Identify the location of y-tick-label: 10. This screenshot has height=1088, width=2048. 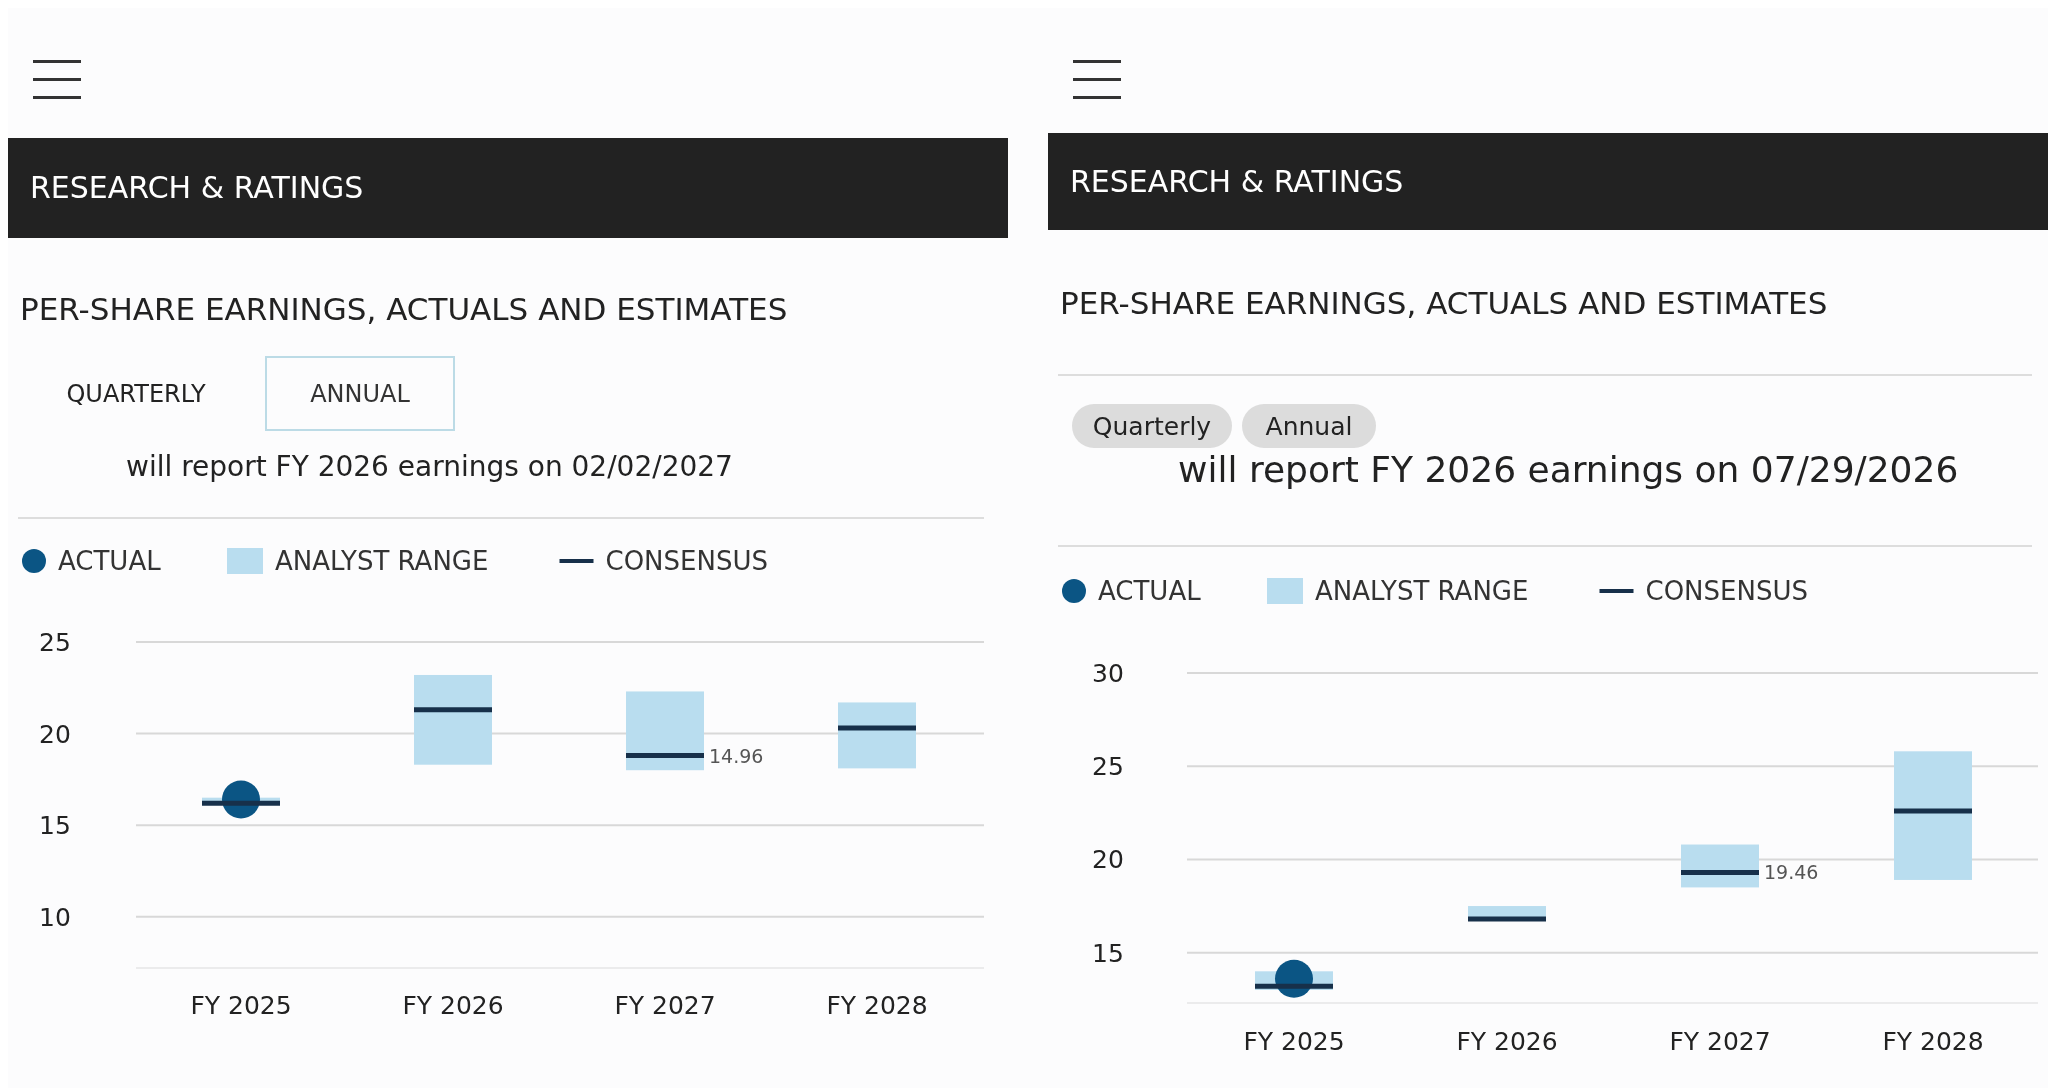
(55, 917).